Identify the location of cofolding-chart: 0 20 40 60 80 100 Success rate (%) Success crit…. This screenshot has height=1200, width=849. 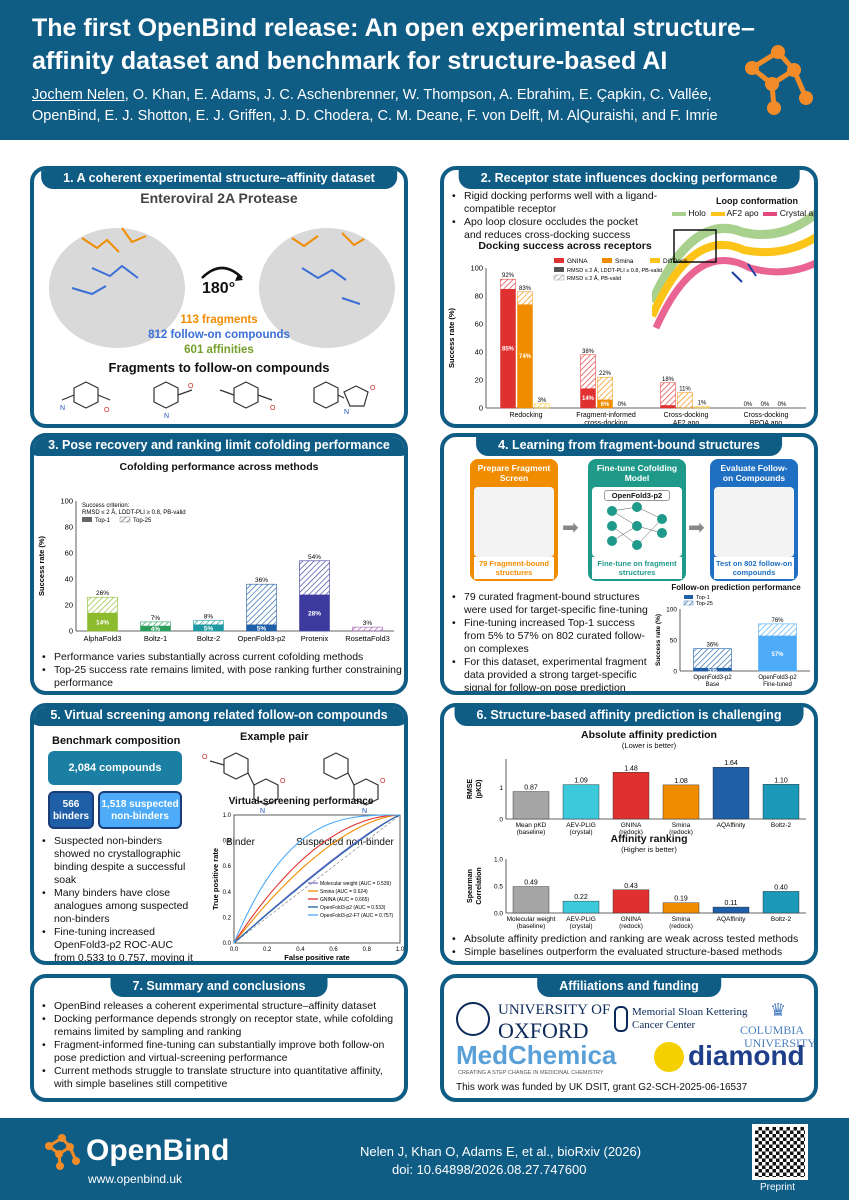
(215, 570).